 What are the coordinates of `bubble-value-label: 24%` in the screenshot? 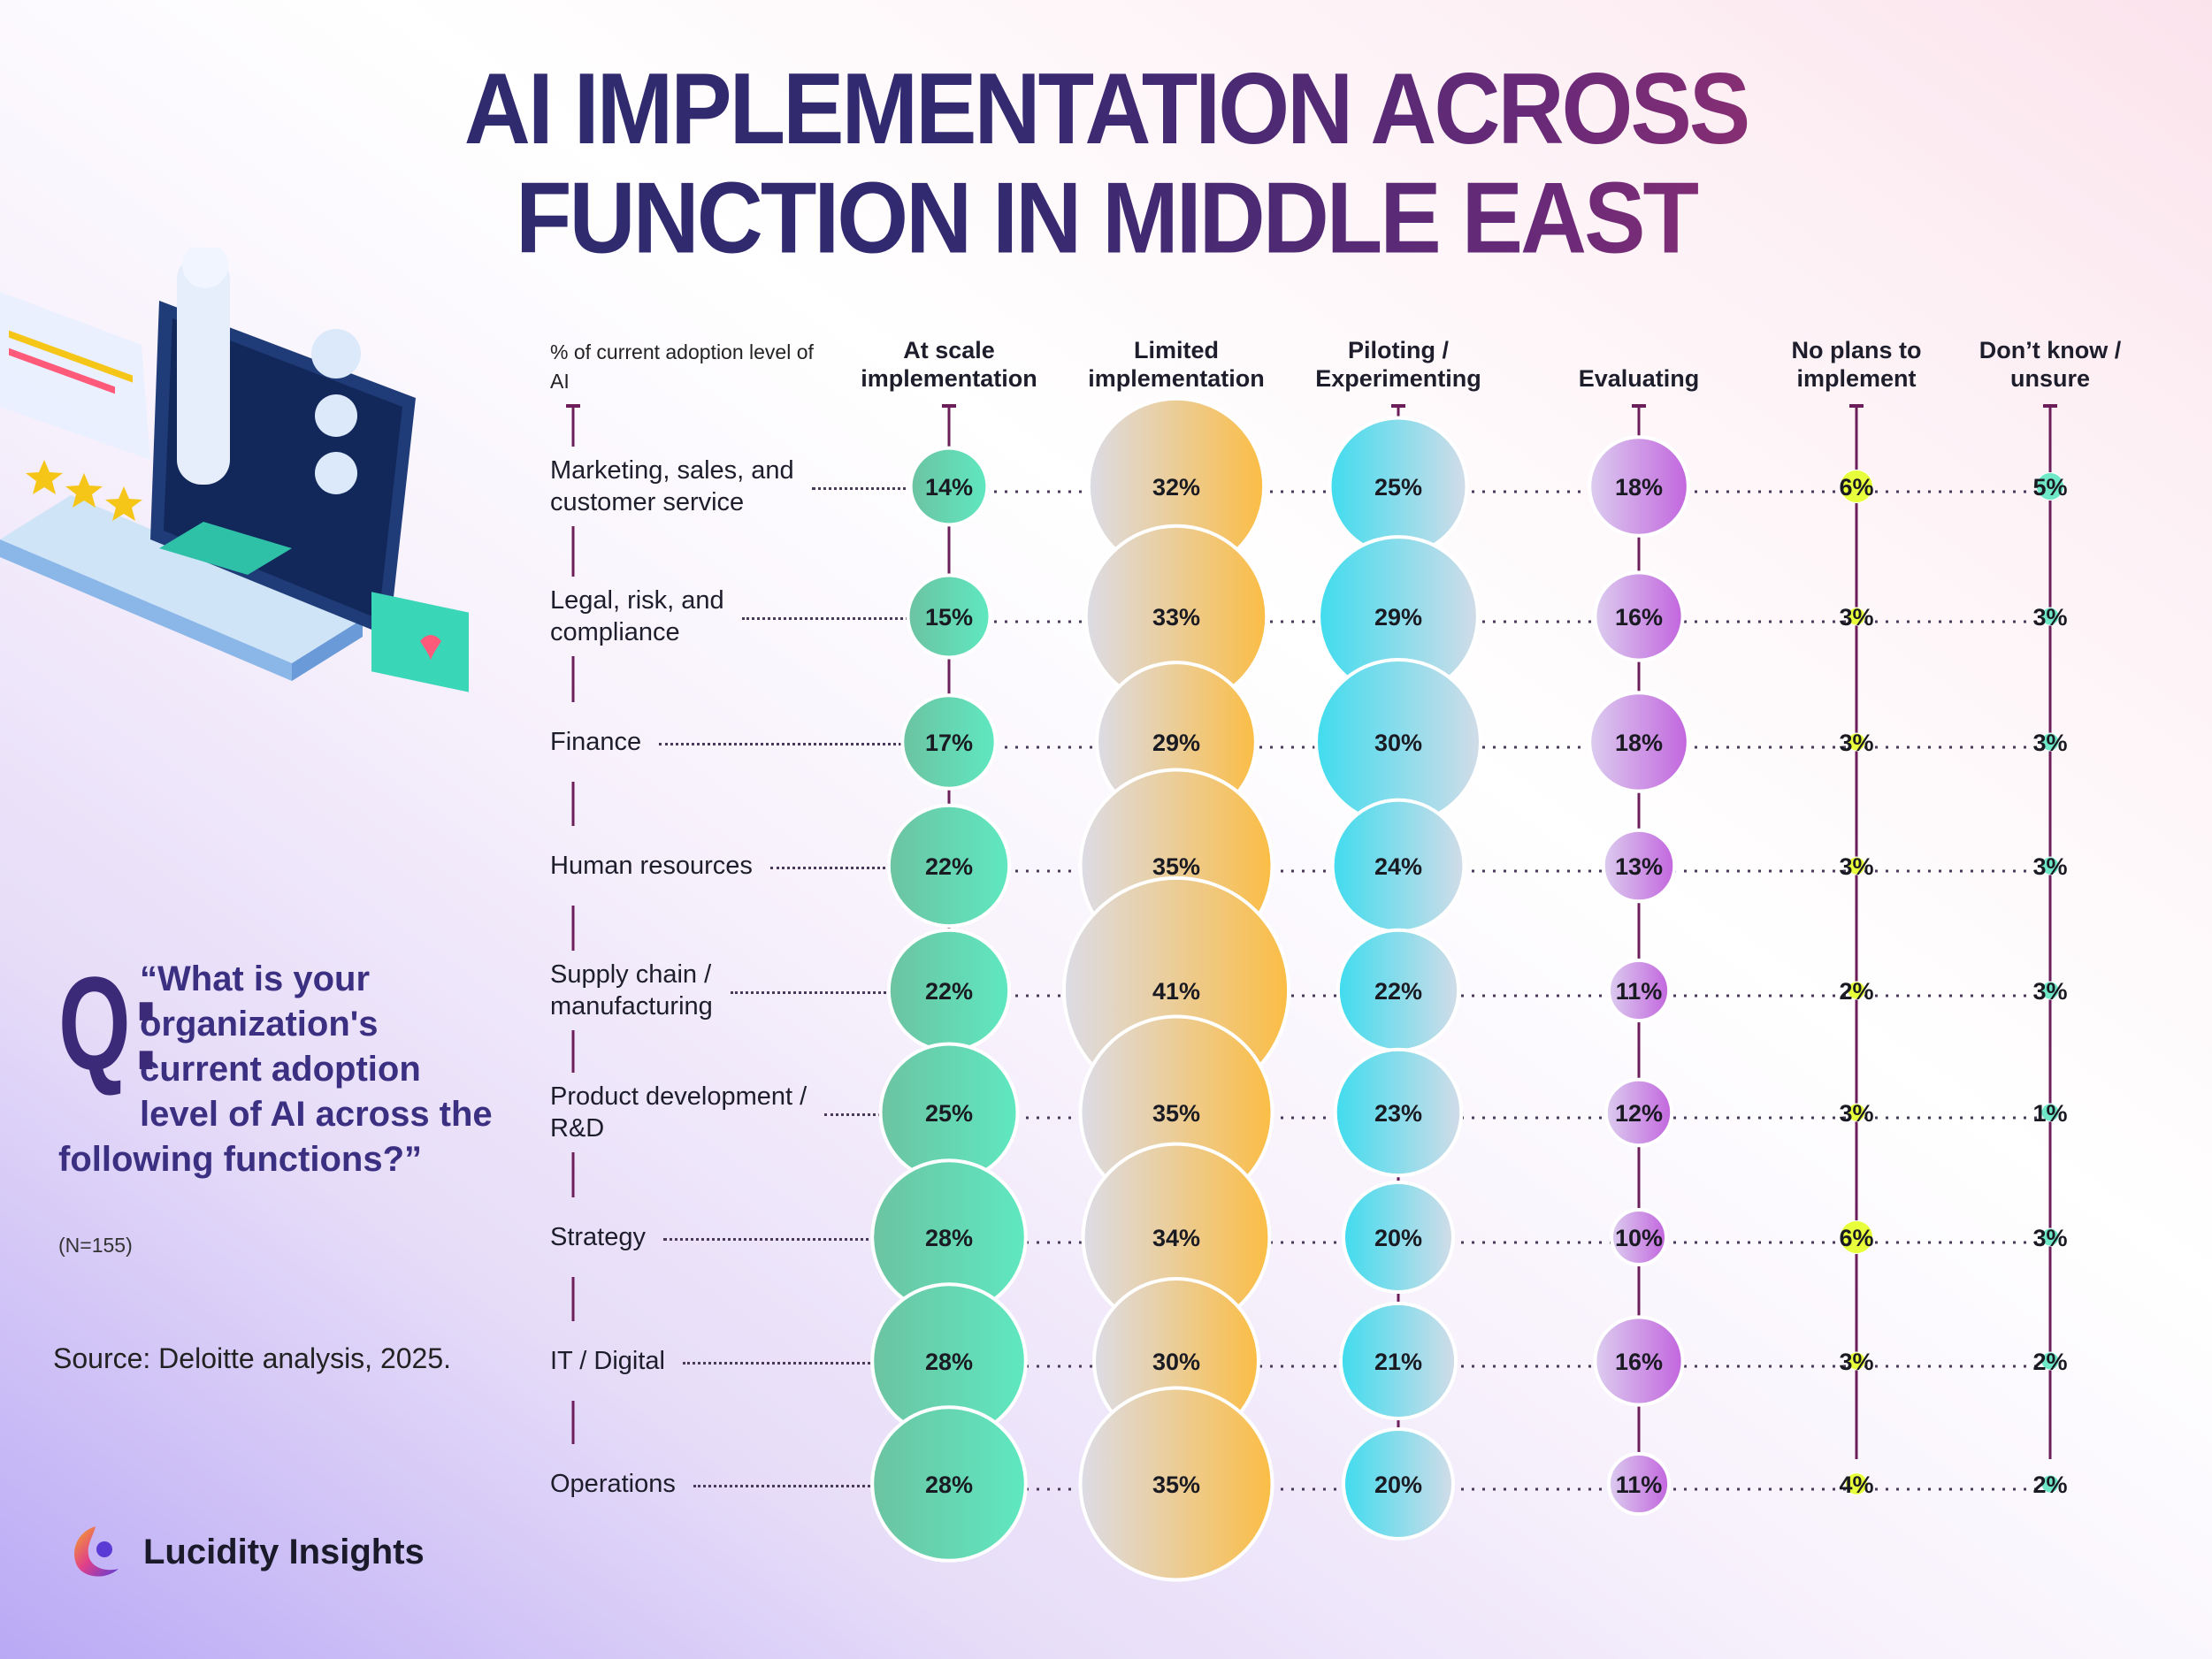 It's located at (1398, 866).